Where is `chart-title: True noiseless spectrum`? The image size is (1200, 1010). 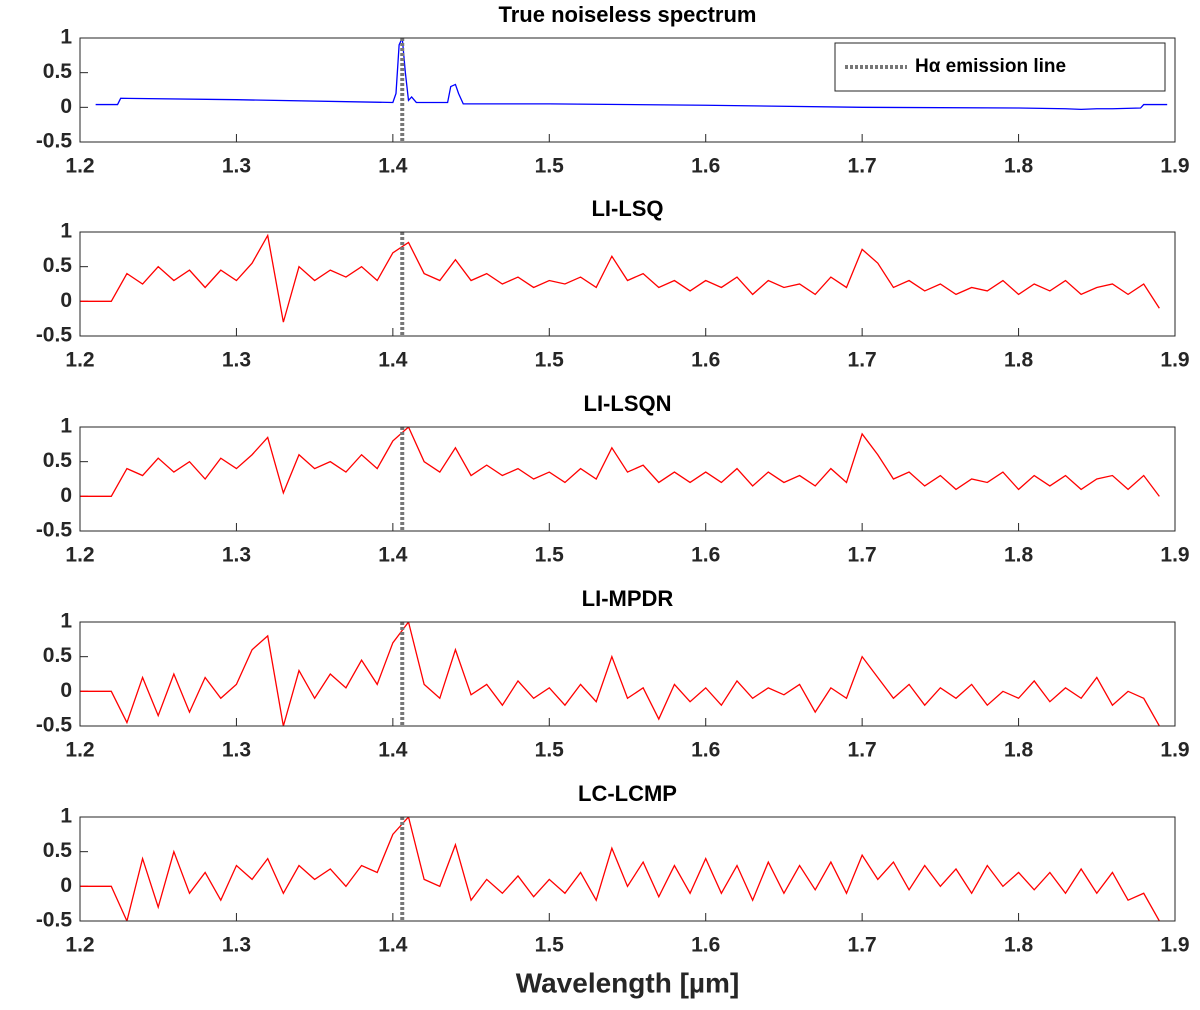 chart-title: True noiseless spectrum is located at coordinates (628, 14).